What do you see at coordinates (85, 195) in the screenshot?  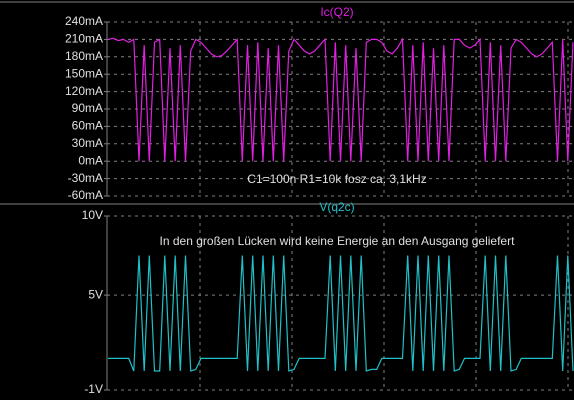 I see `y-tick-label: -60mA` at bounding box center [85, 195].